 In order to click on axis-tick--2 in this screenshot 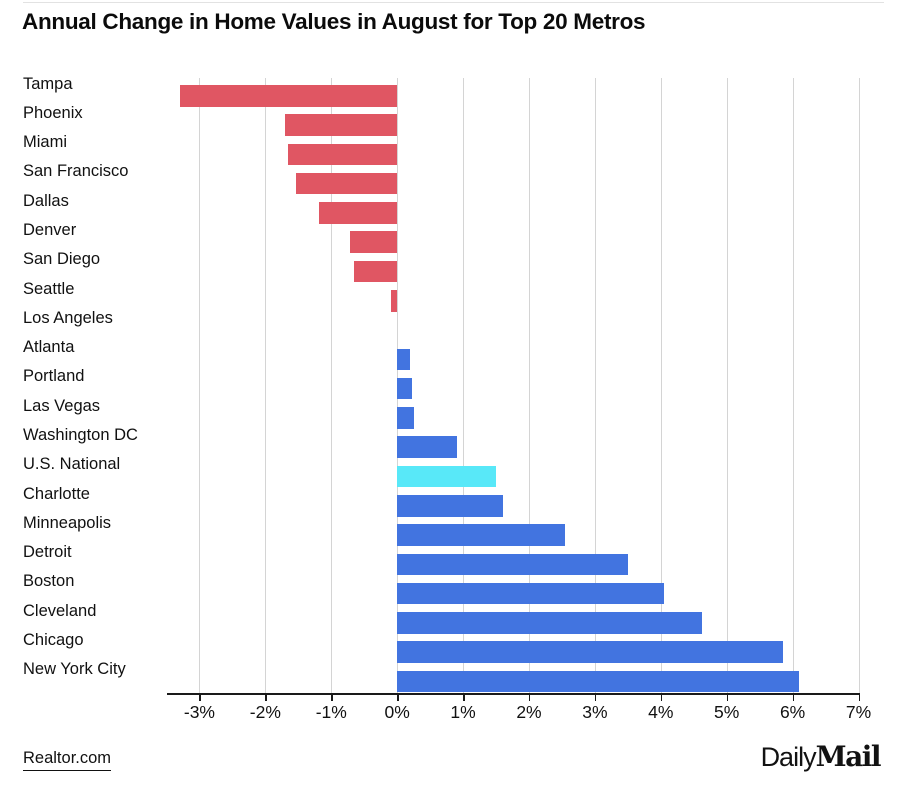, I will do `click(266, 697)`.